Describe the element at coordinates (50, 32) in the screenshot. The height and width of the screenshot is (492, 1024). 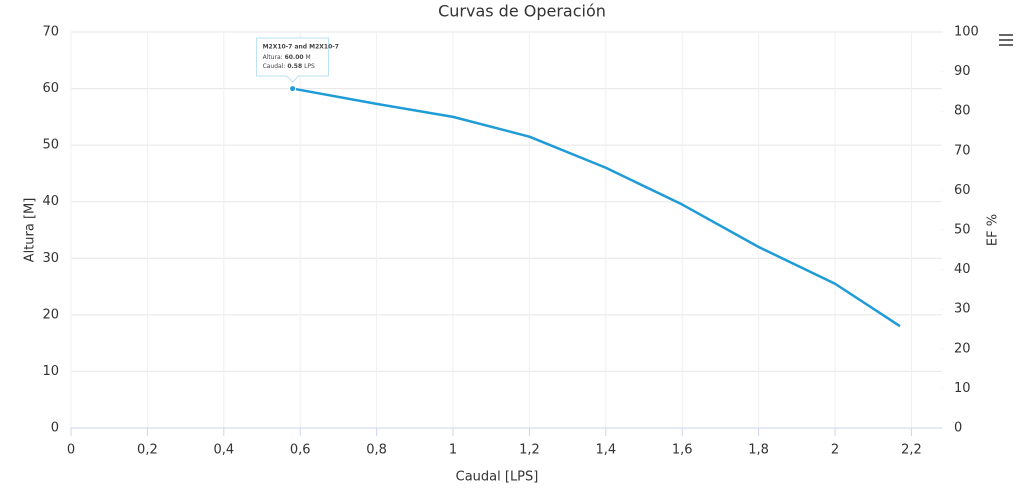
I see `y-tick-label: 70` at that location.